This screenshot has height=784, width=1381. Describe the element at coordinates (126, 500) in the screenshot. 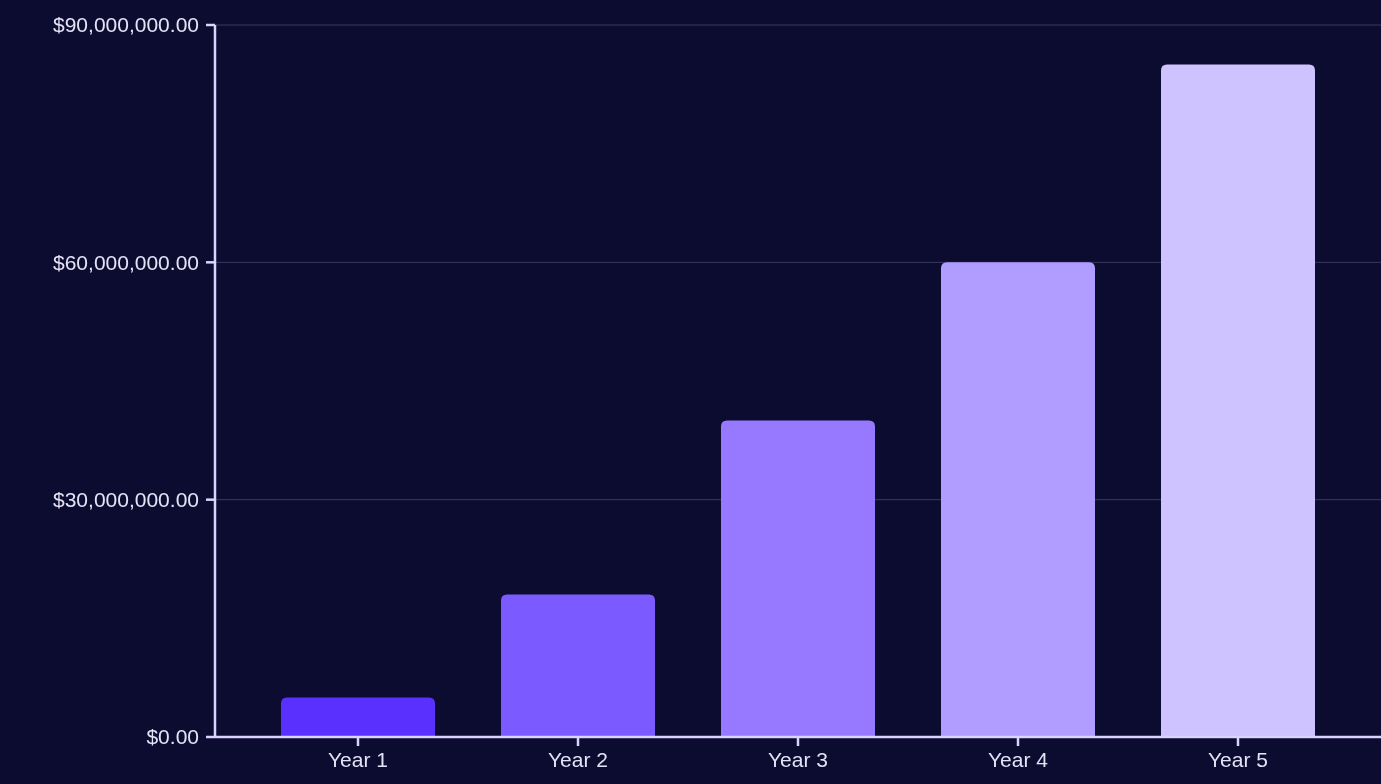

I see `y-tick-label: $30,000,000.00` at that location.